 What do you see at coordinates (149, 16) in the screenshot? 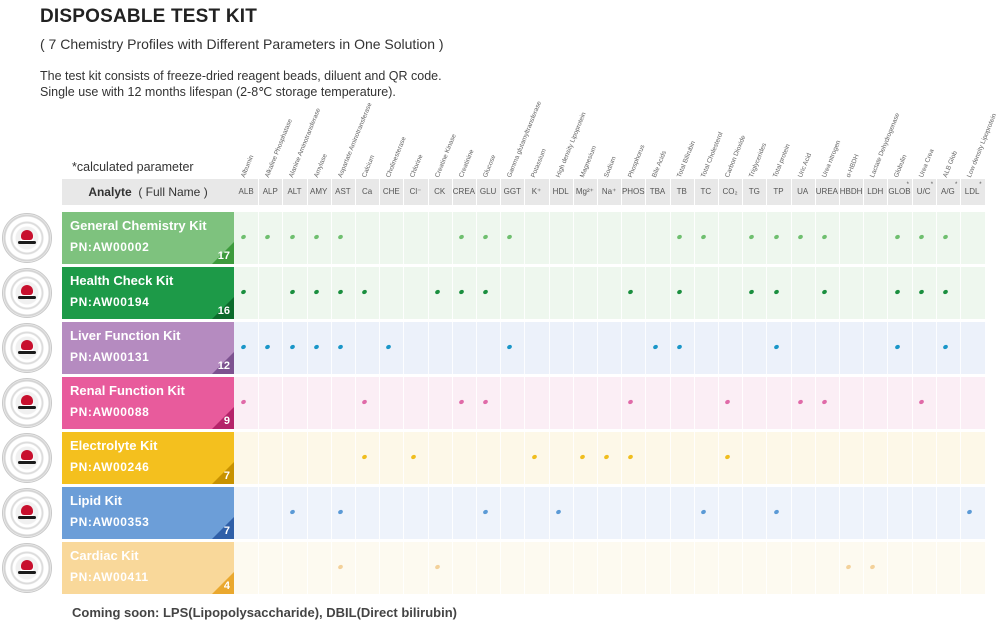
I see `page-title: DISPOSABLE TEST KIT` at bounding box center [149, 16].